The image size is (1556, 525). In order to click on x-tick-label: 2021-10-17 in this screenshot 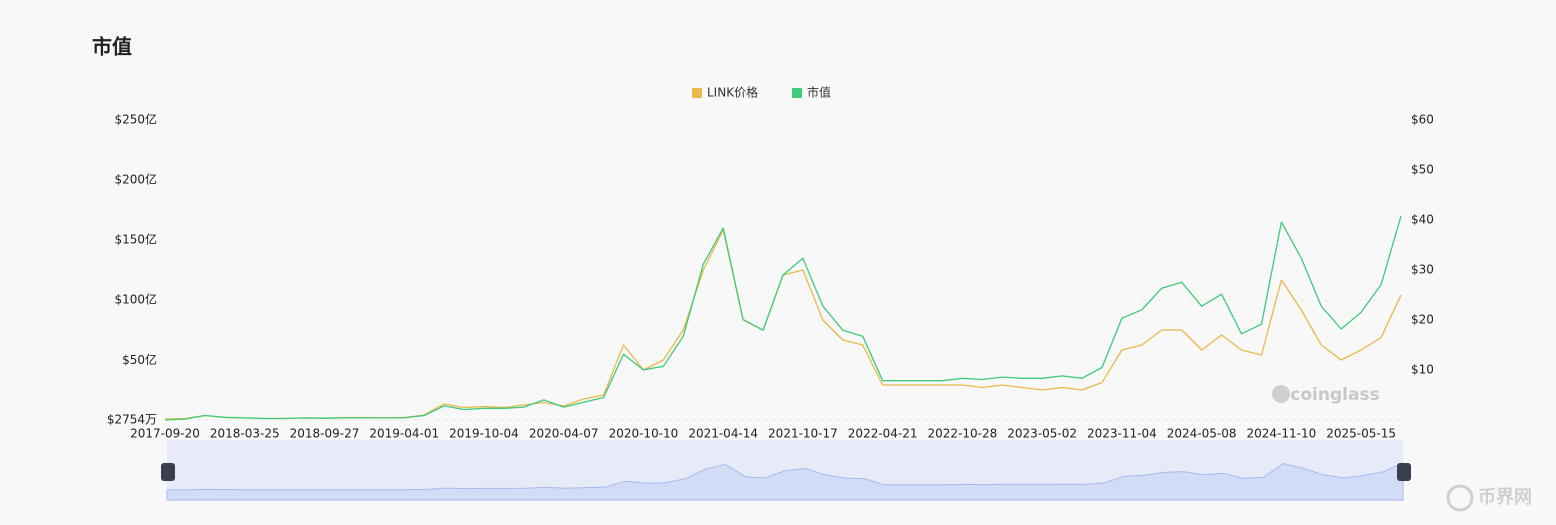, I will do `click(803, 434)`.